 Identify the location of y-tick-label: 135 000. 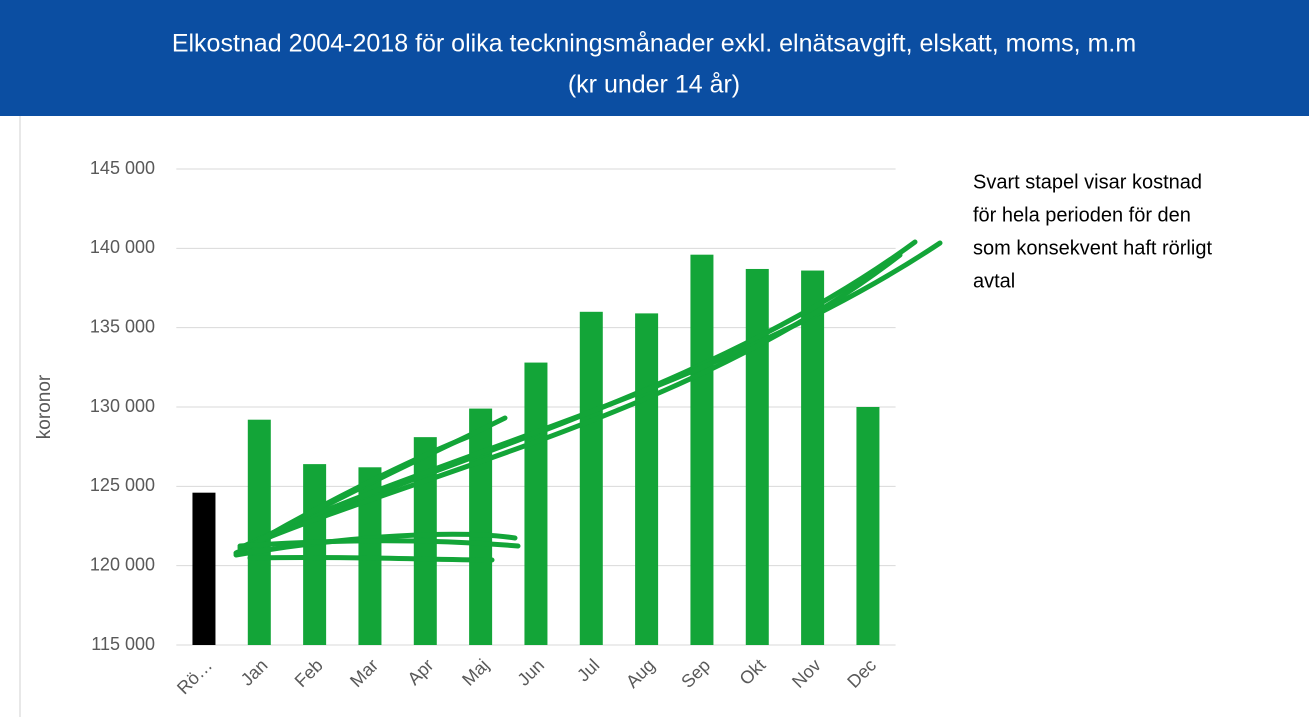
(122, 326).